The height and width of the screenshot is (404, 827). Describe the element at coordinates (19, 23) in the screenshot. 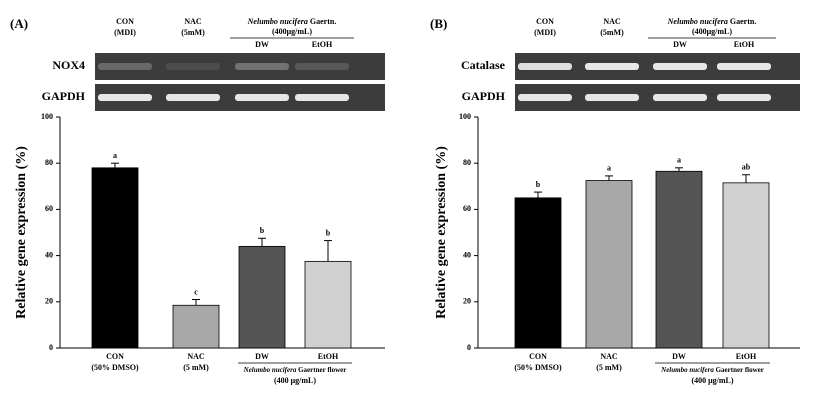

I see `panel-label: (A)` at that location.